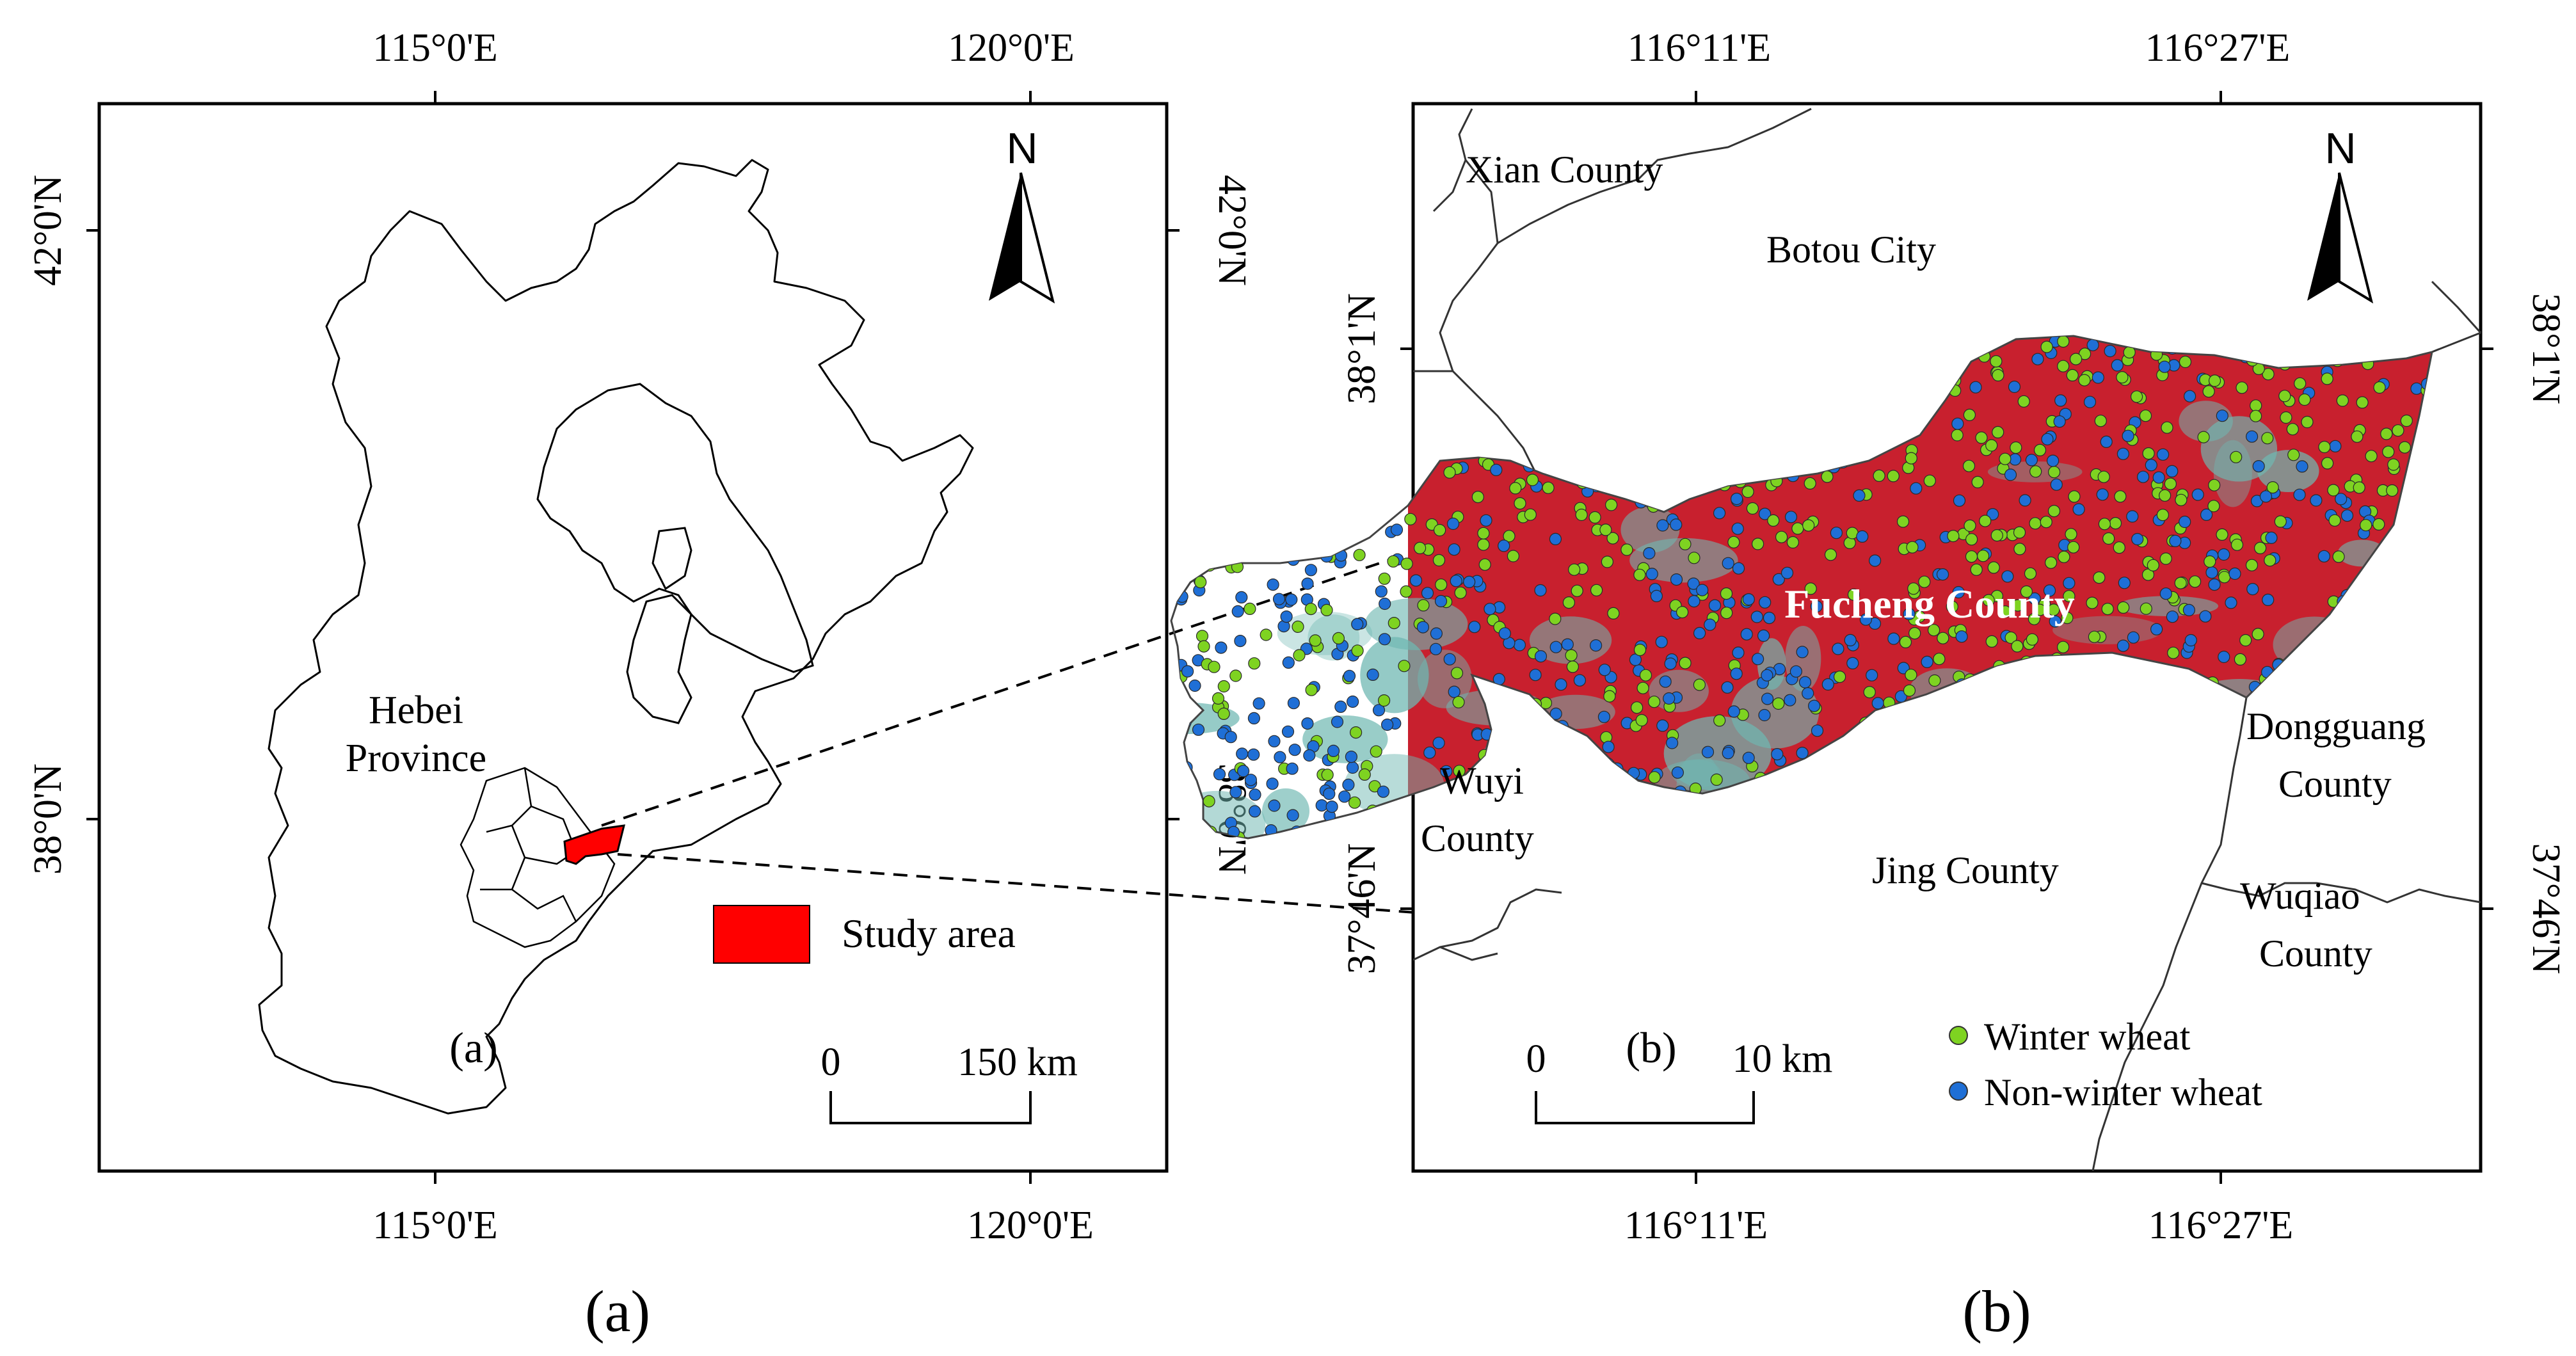 Image resolution: width=2576 pixels, height=1356 pixels. What do you see at coordinates (949, 1082) in the screenshot?
I see `panel-a-scale-bar: 0 150 km` at bounding box center [949, 1082].